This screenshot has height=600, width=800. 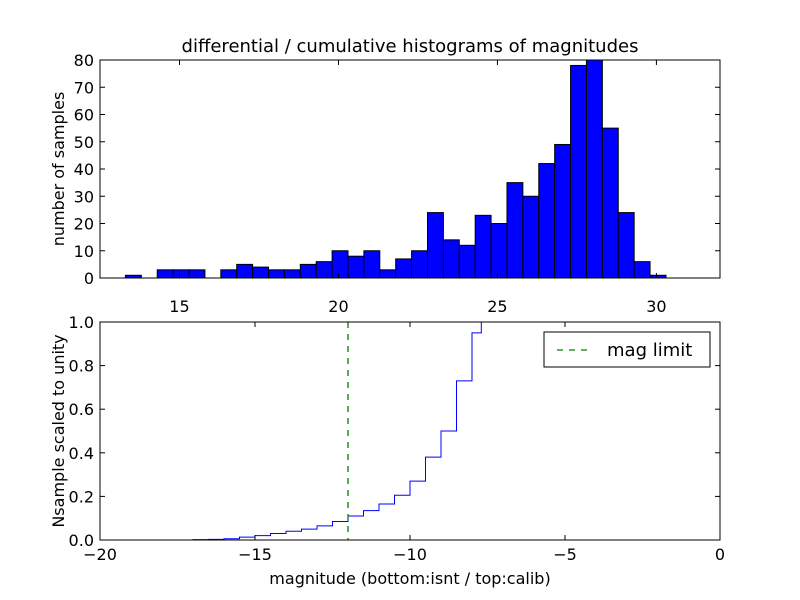 What do you see at coordinates (84, 224) in the screenshot?
I see `y-tick-label: 20` at bounding box center [84, 224].